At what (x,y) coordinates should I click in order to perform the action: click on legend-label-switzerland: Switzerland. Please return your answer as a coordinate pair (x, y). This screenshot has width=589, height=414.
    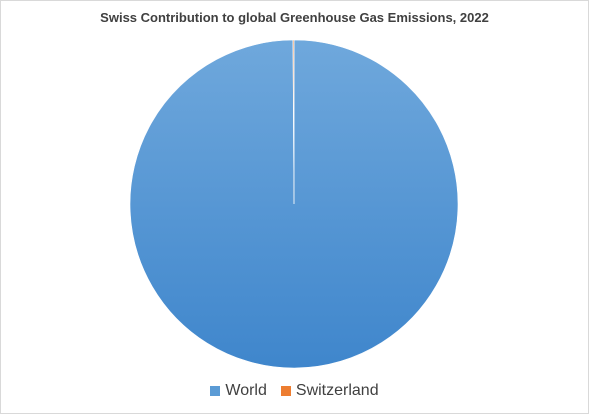
    Looking at the image, I should click on (337, 391).